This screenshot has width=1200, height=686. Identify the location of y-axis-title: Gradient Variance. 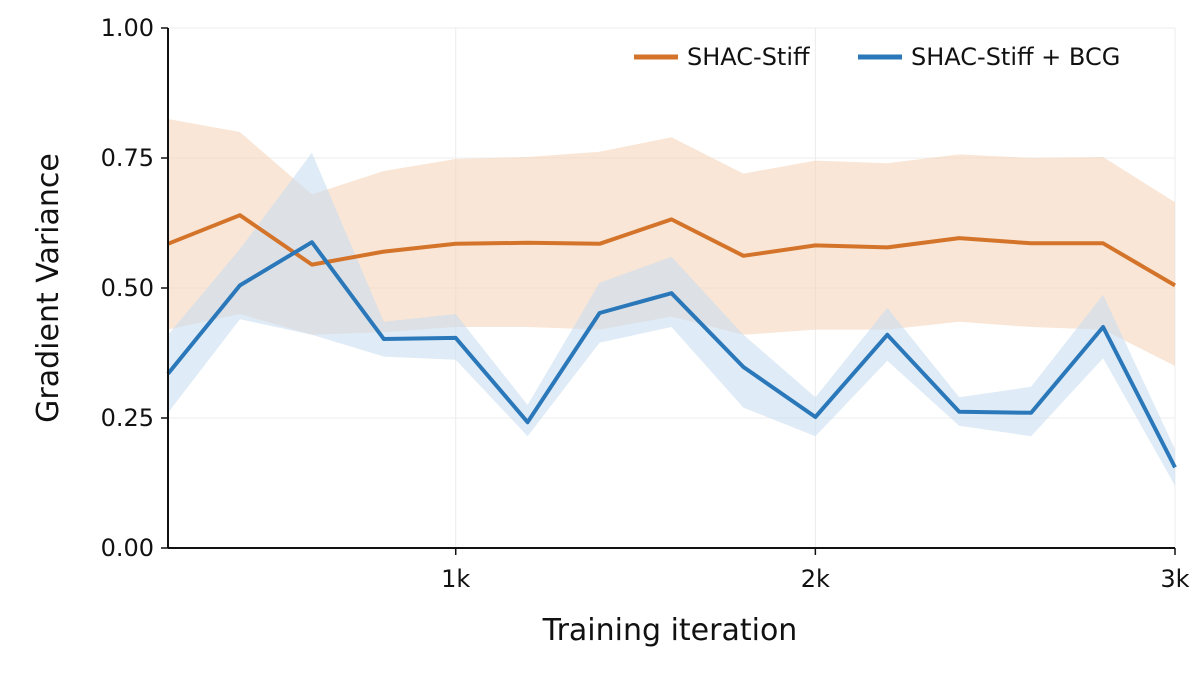
(48, 288).